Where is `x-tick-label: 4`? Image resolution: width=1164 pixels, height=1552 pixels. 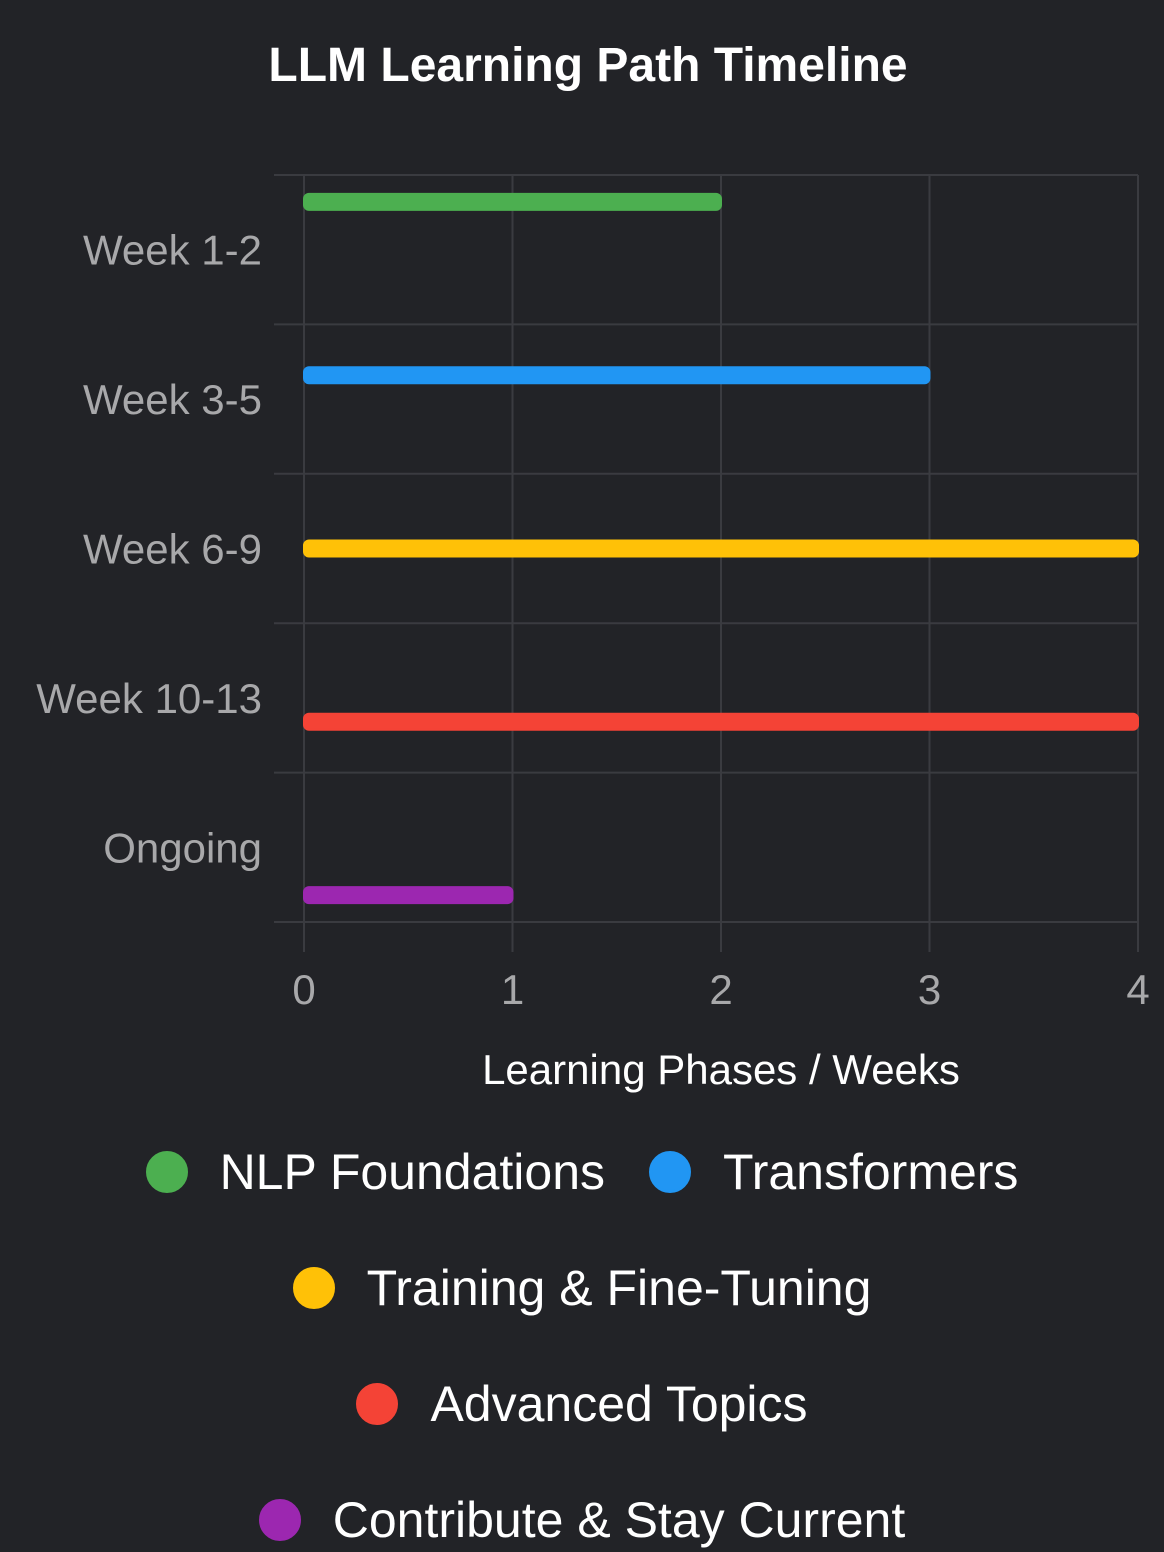
x-tick-label: 4 is located at coordinates (1137, 989).